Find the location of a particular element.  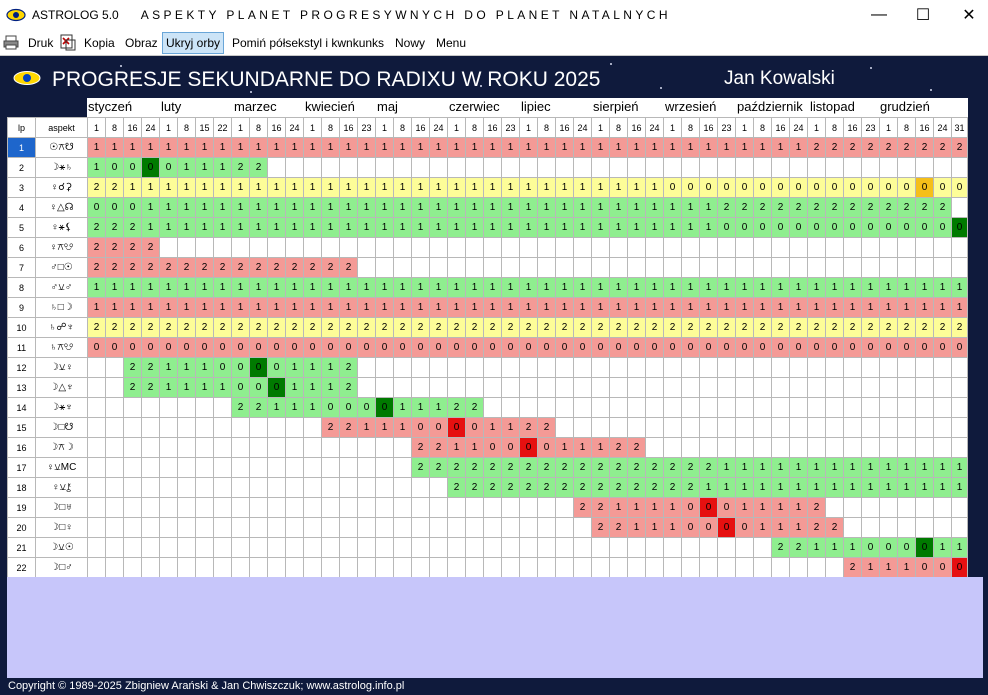

new-button: Nowy is located at coordinates (410, 43).